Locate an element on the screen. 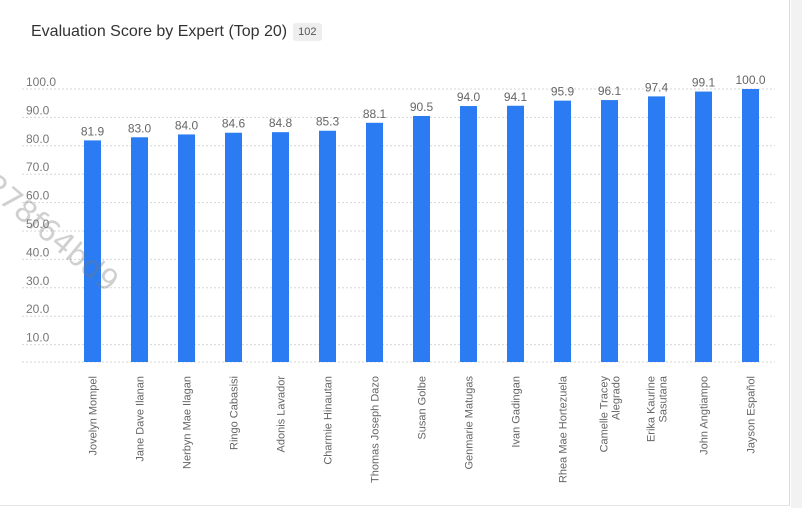  x-tick-label: Nerbyn Mae Ilagan is located at coordinates (188, 422).